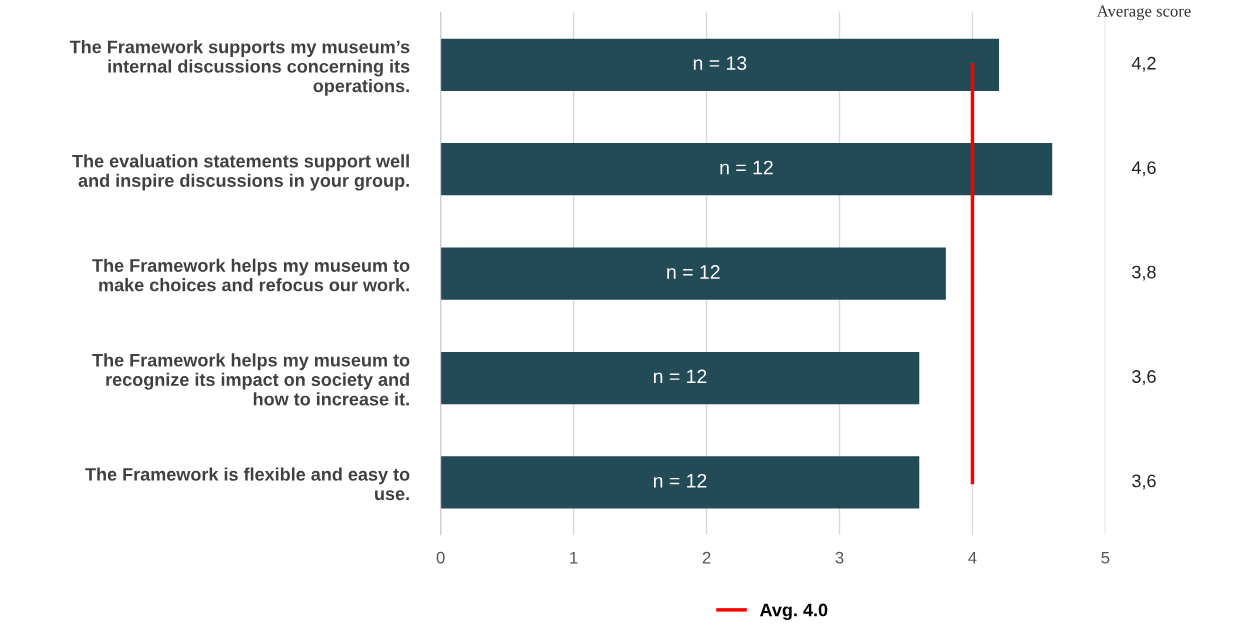 This screenshot has width=1259, height=629. What do you see at coordinates (972, 557) in the screenshot?
I see `x-tick-label: 4` at bounding box center [972, 557].